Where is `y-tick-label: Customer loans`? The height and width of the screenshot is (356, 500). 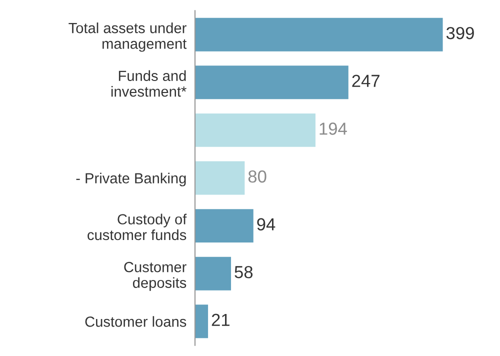 y-tick-label: Customer loans is located at coordinates (135, 321).